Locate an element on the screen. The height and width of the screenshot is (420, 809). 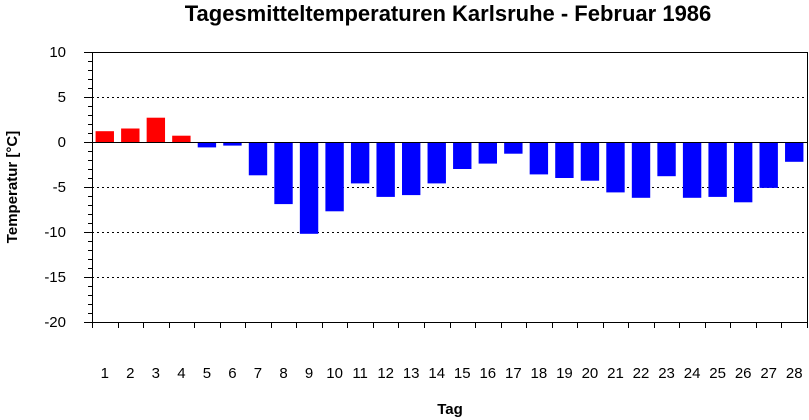
x-tick-label: 3 is located at coordinates (156, 373).